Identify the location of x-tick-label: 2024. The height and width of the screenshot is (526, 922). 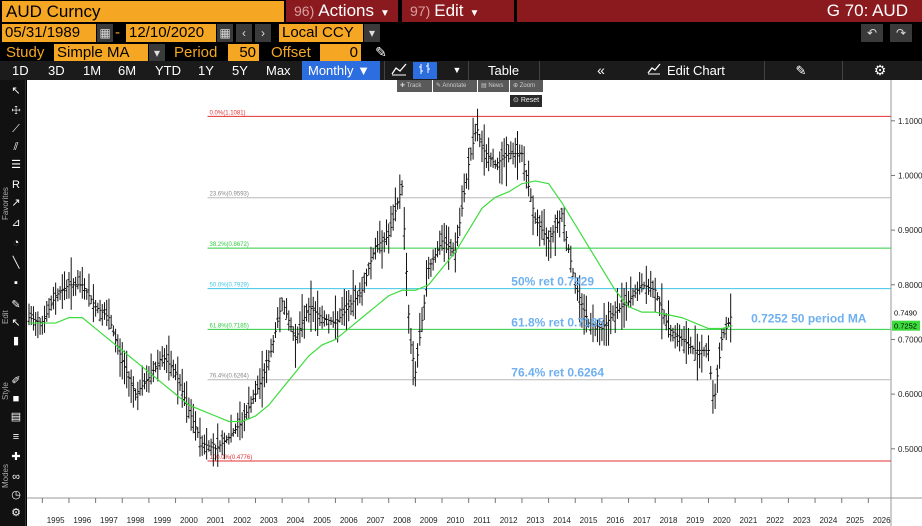
(828, 520).